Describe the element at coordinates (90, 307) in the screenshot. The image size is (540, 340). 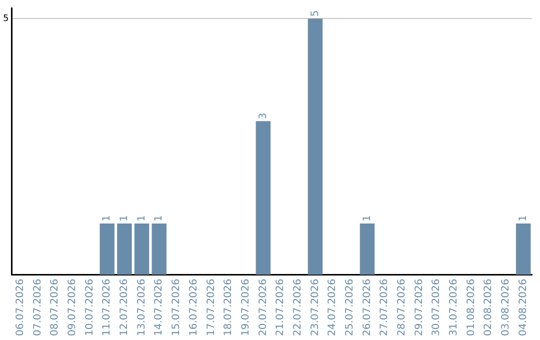
I see `x-tick-label: 10.07.2026` at that location.